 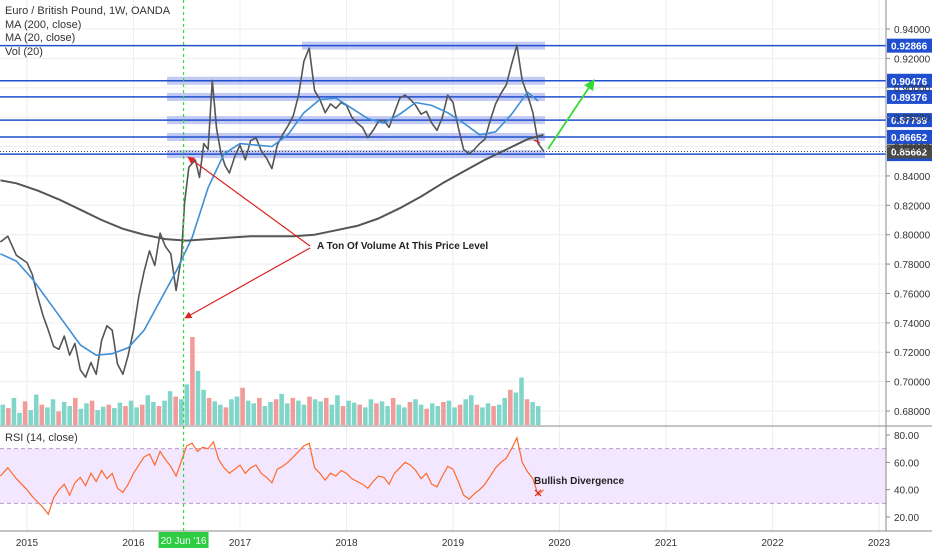 What do you see at coordinates (666, 543) in the screenshot?
I see `x-tick-label: 2021` at bounding box center [666, 543].